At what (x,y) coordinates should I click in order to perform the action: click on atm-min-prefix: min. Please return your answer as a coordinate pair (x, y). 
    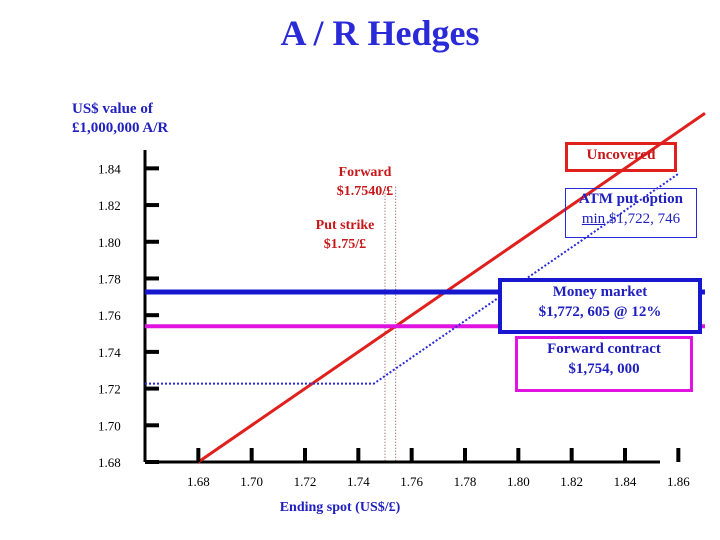
    Looking at the image, I should click on (593, 219).